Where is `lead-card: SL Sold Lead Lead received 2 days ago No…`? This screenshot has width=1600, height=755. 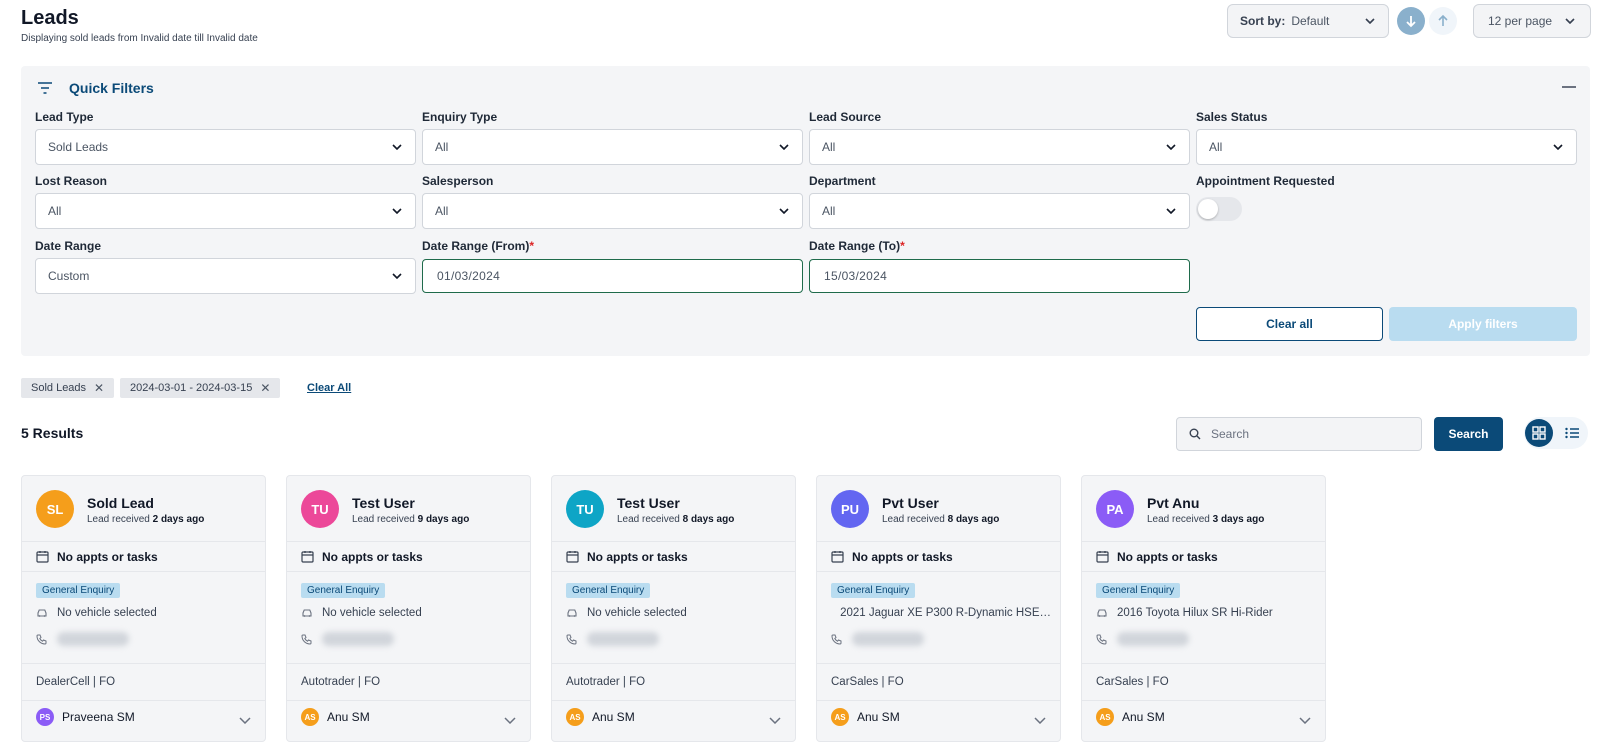
lead-card: SL Sold Lead Lead received 2 days ago No… is located at coordinates (143, 608).